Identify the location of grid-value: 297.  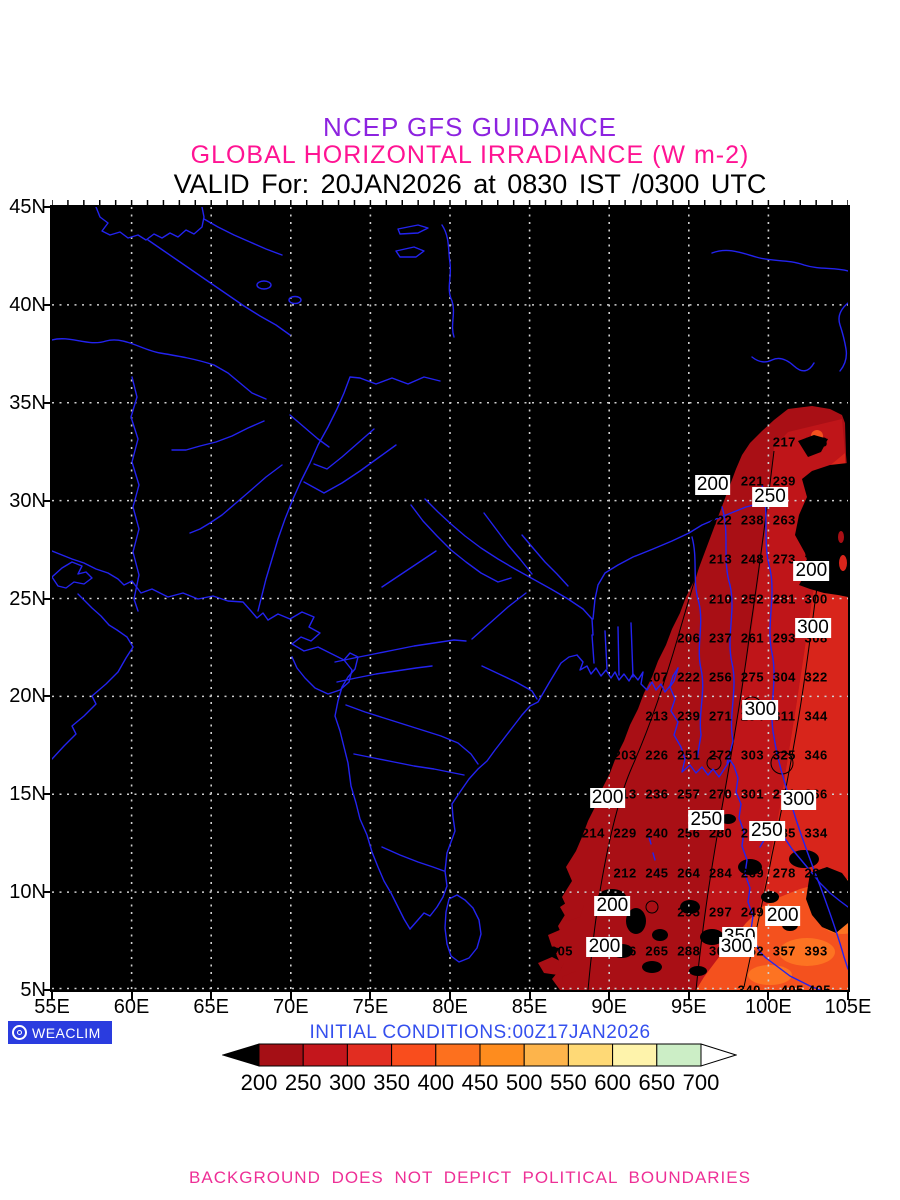
(721, 912).